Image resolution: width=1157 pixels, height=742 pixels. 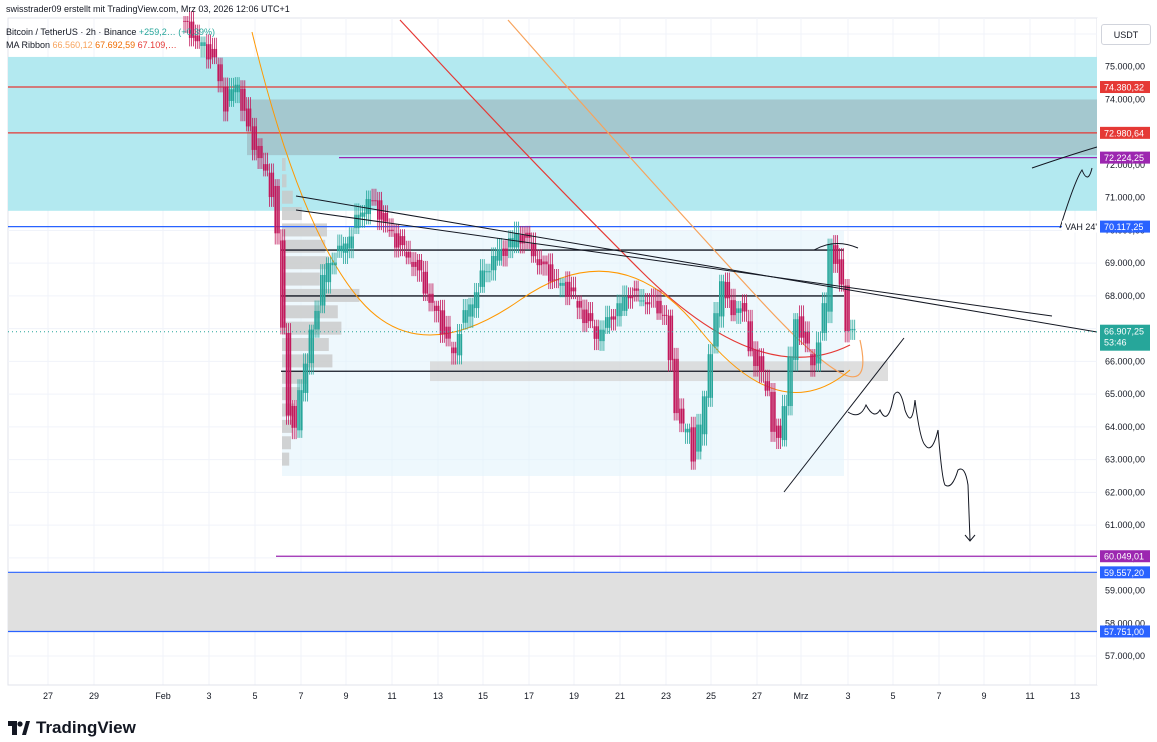 What do you see at coordinates (345, 696) in the screenshot?
I see `x-tick-label: 9` at bounding box center [345, 696].